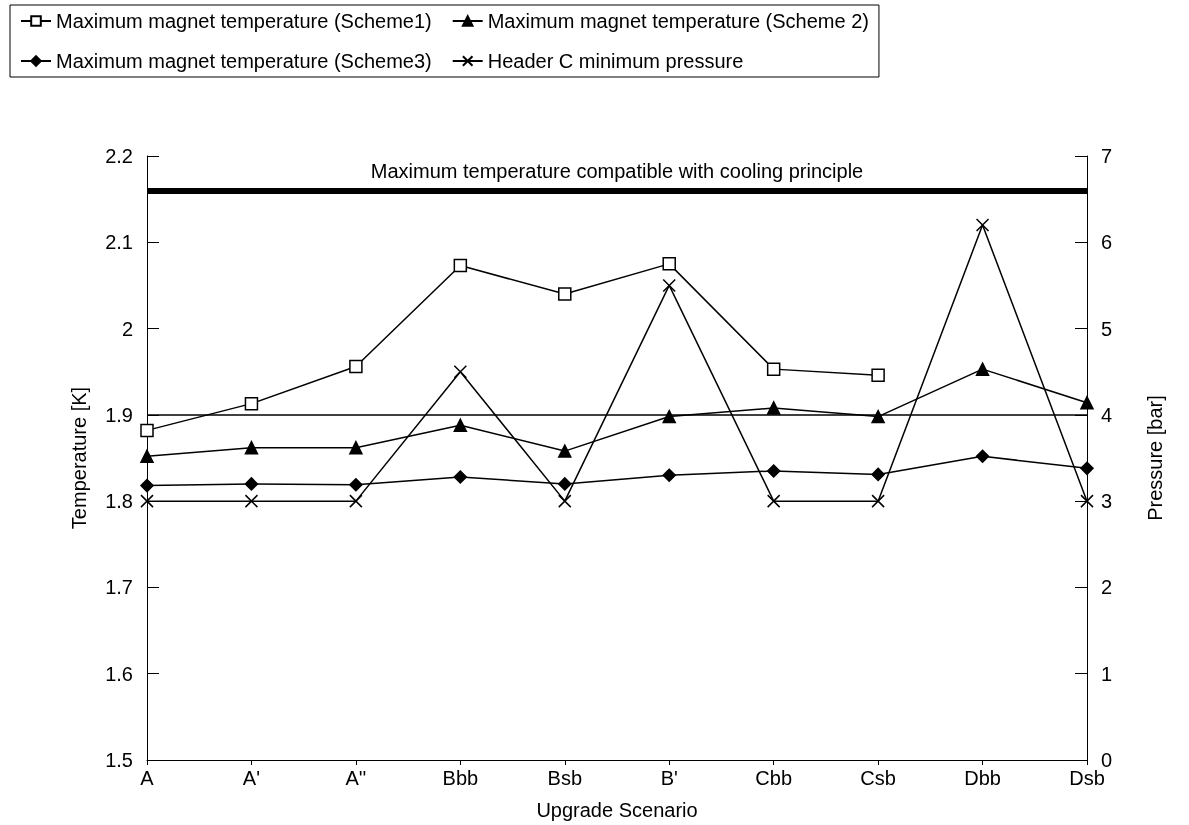  I want to click on legend-label: Maximum magnet temperature (Scheme3), so click(244, 61).